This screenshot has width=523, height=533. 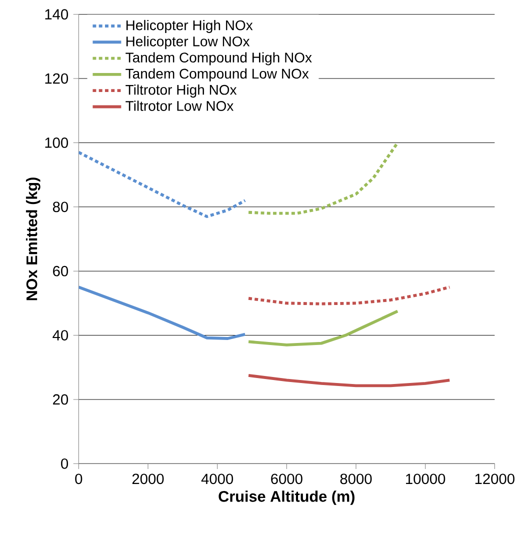 I want to click on y-tick-label: 20, so click(x=60, y=399).